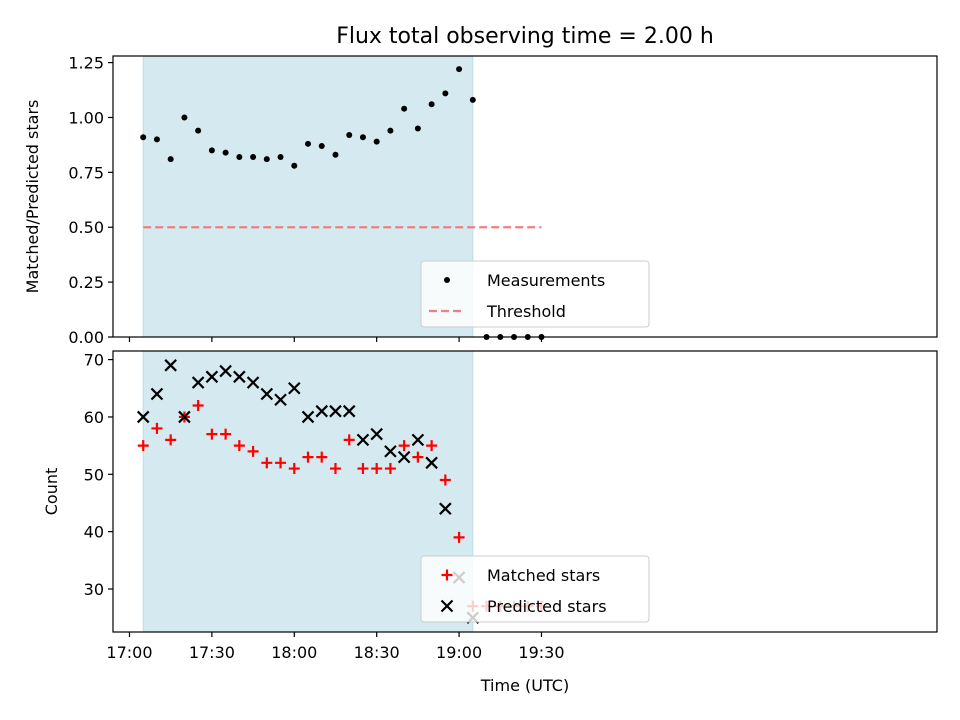 This screenshot has height=720, width=960. Describe the element at coordinates (447, 575) in the screenshot. I see `legend-matched-swatch` at that location.